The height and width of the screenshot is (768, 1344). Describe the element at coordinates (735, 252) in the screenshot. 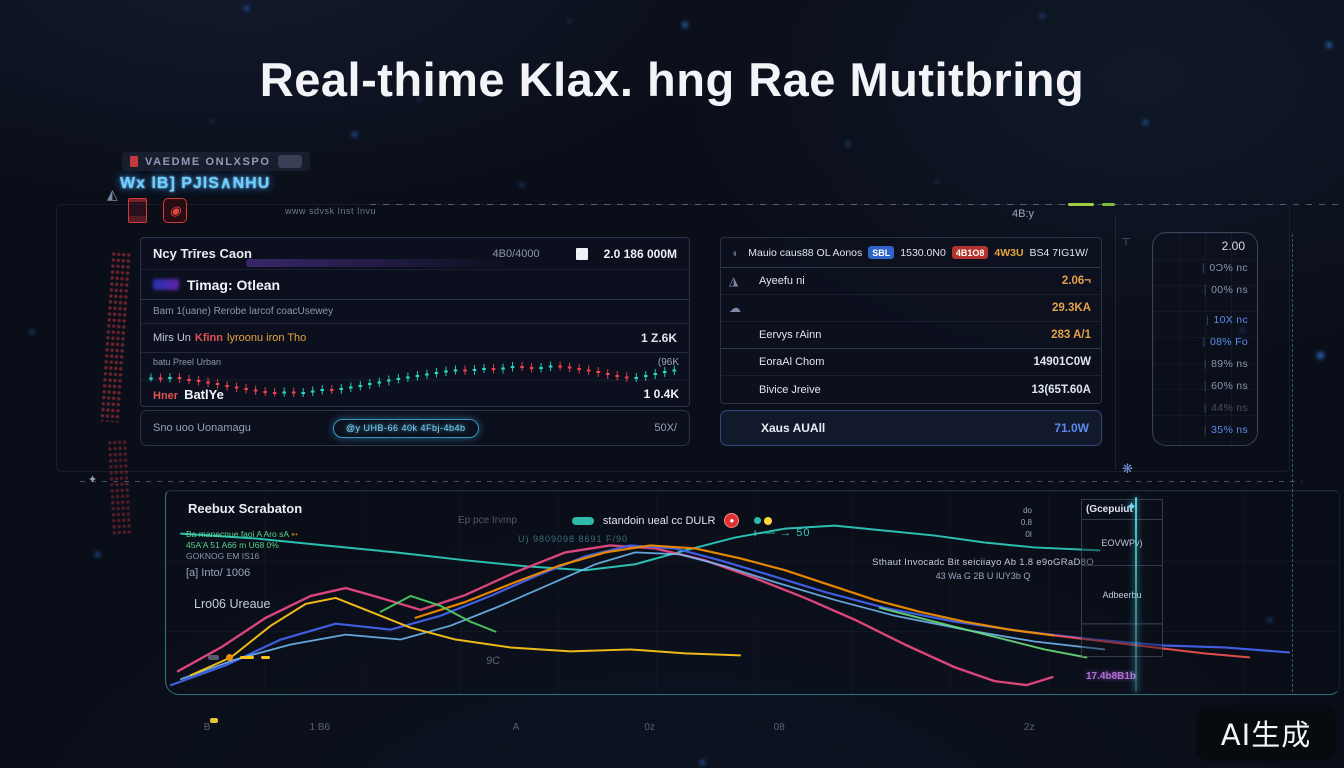

I see `moon-icon: ◖` at that location.